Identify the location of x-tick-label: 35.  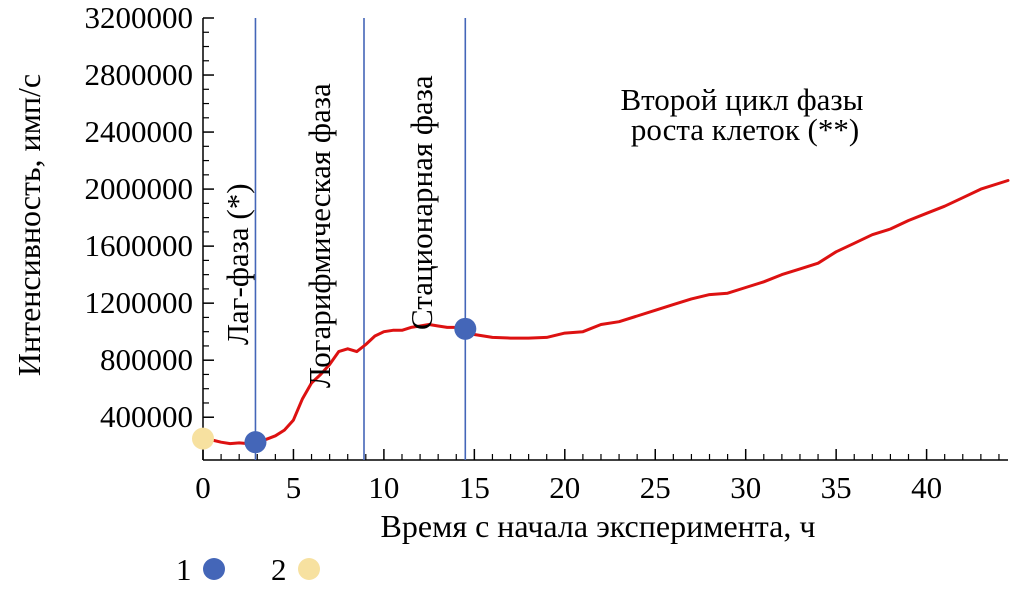
(836, 487).